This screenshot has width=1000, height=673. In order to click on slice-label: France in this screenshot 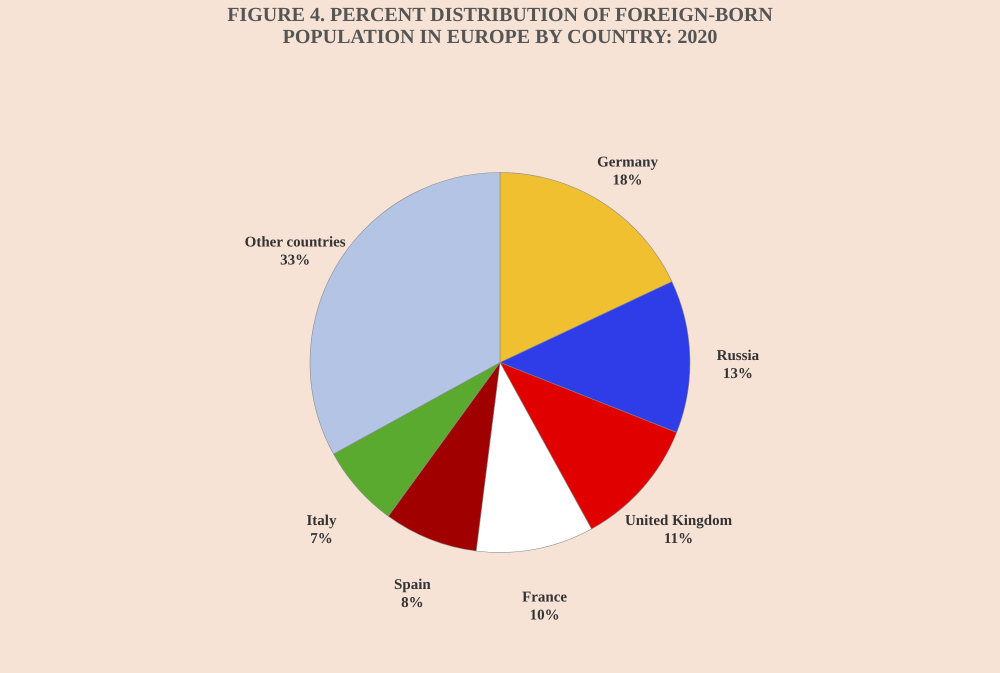, I will do `click(545, 597)`.